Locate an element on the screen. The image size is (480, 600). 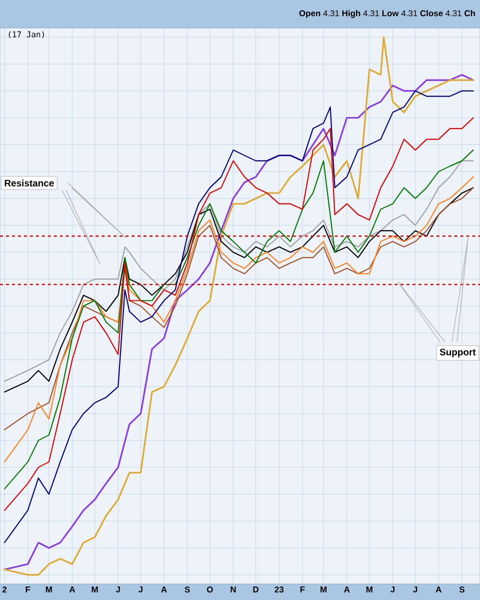
x-tick-label: D is located at coordinates (256, 589).